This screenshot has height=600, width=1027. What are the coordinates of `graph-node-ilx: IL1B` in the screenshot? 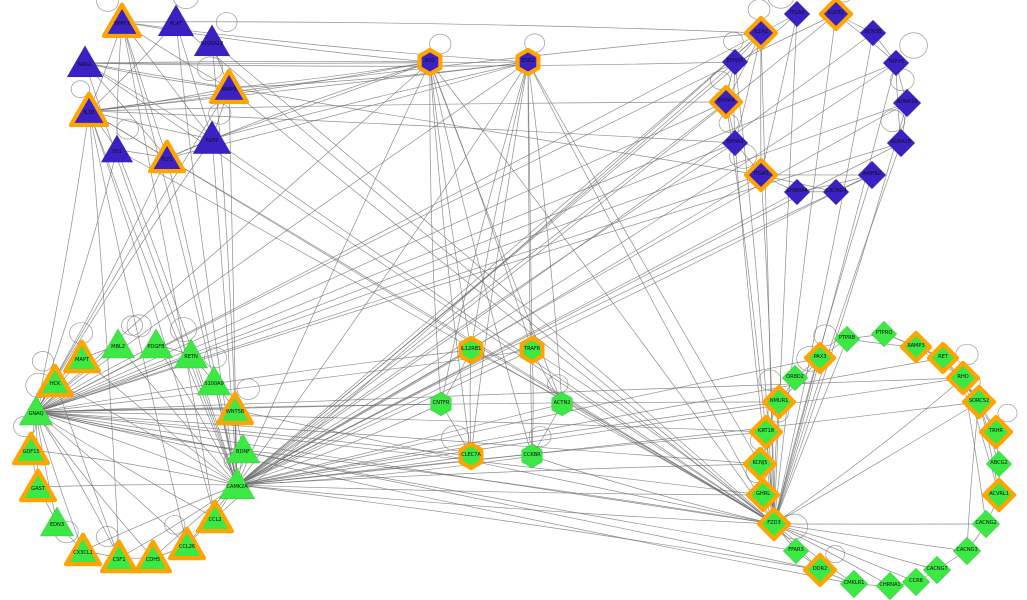 It's located at (89, 111).